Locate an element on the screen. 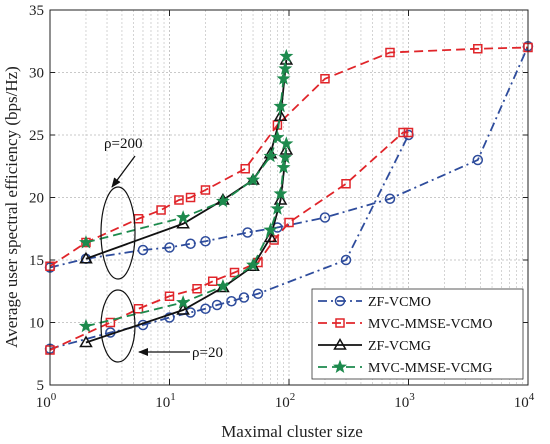 Image resolution: width=550 pixels, height=444 pixels. x-tick-exponent: 1 is located at coordinates (173, 397).